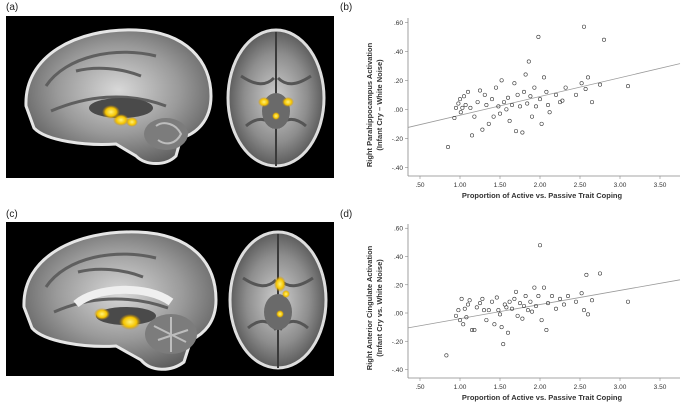 Image resolution: width=685 pixels, height=409 pixels. What do you see at coordinates (369, 104) in the screenshot?
I see `y-axis-label-line1: Right Parahippocampus Activation` at bounding box center [369, 104].